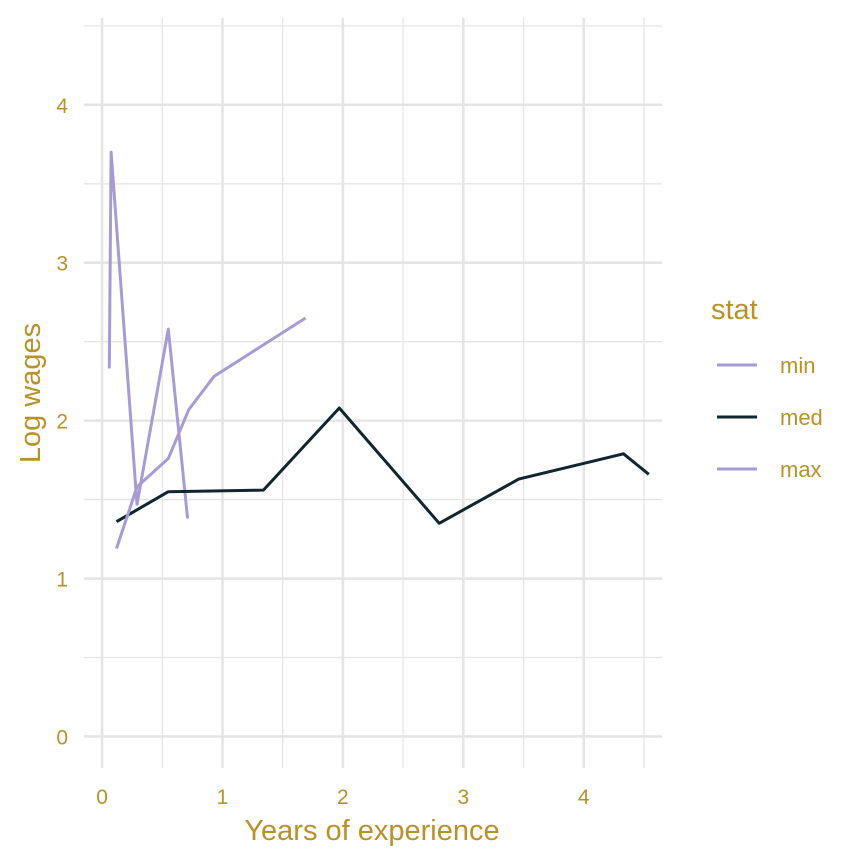  Describe the element at coordinates (770, 417) in the screenshot. I see `legend-items: min med max` at that location.